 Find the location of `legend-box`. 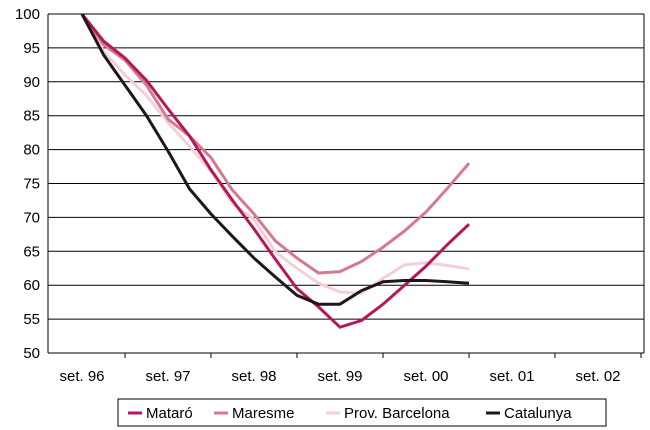

legend-box is located at coordinates (362, 412).